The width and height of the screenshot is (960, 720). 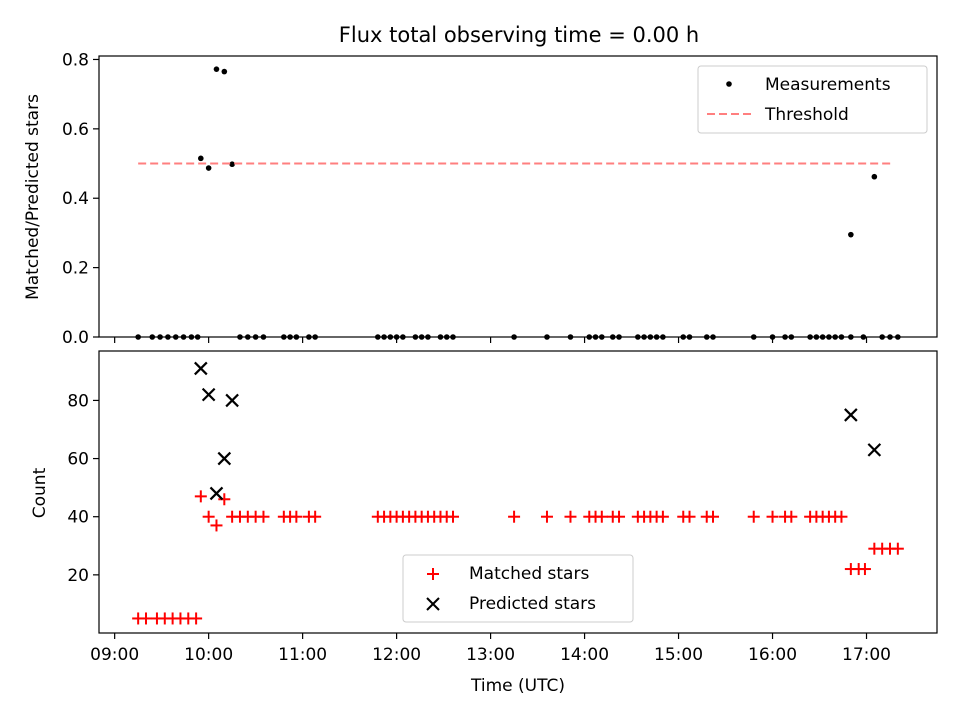 I want to click on x-tick-label: 16:00, so click(x=772, y=655).